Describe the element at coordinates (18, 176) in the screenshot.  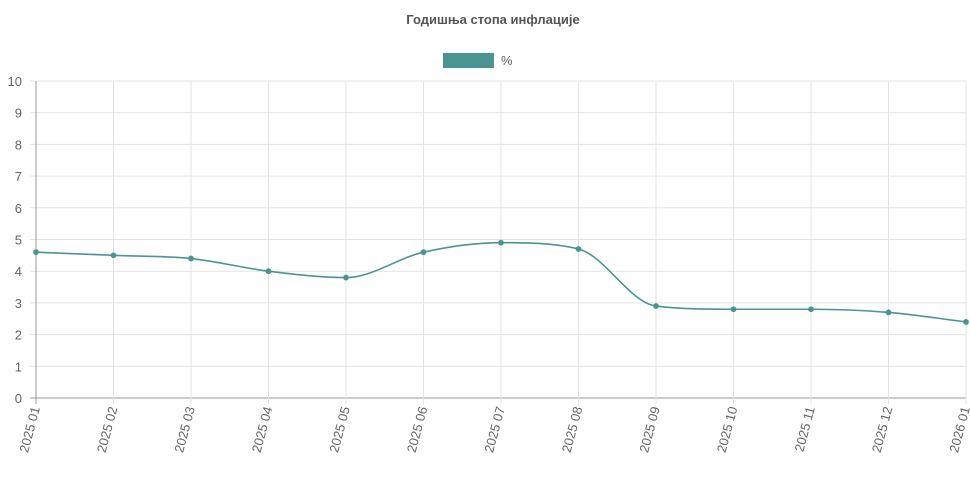
I see `y-tick-label: 7` at that location.